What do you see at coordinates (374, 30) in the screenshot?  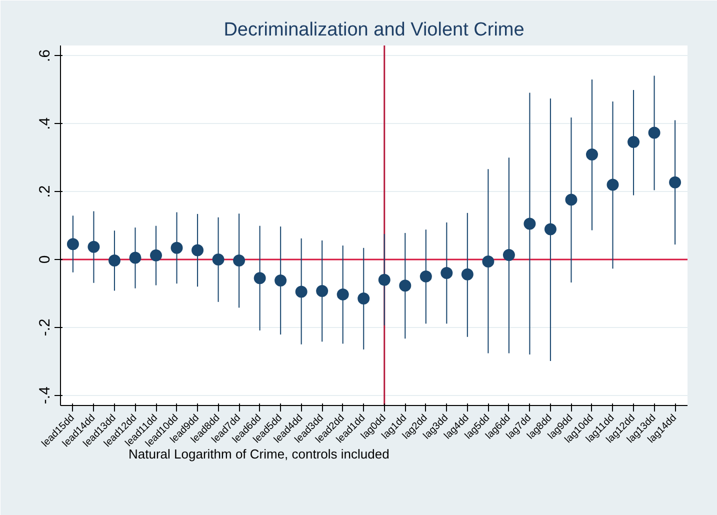 I see `chart-title: Decriminalization and Violent Crime` at bounding box center [374, 30].